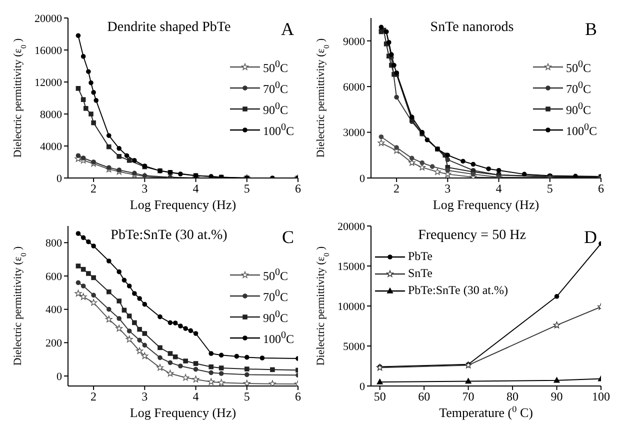 This screenshot has height=429, width=619. Describe the element at coordinates (601, 397) in the screenshot. I see `x-tick-label: 100` at that location.